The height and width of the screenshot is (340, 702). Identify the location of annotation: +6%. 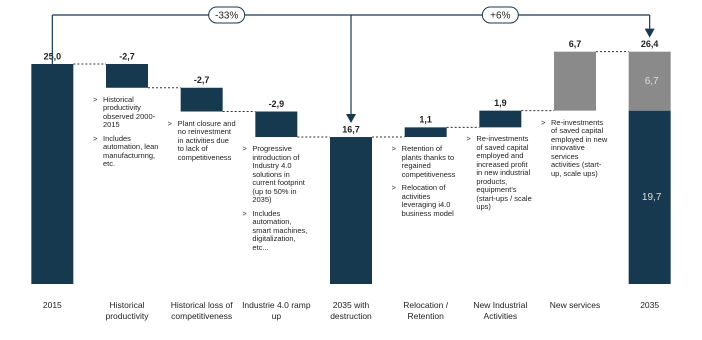
(500, 16).